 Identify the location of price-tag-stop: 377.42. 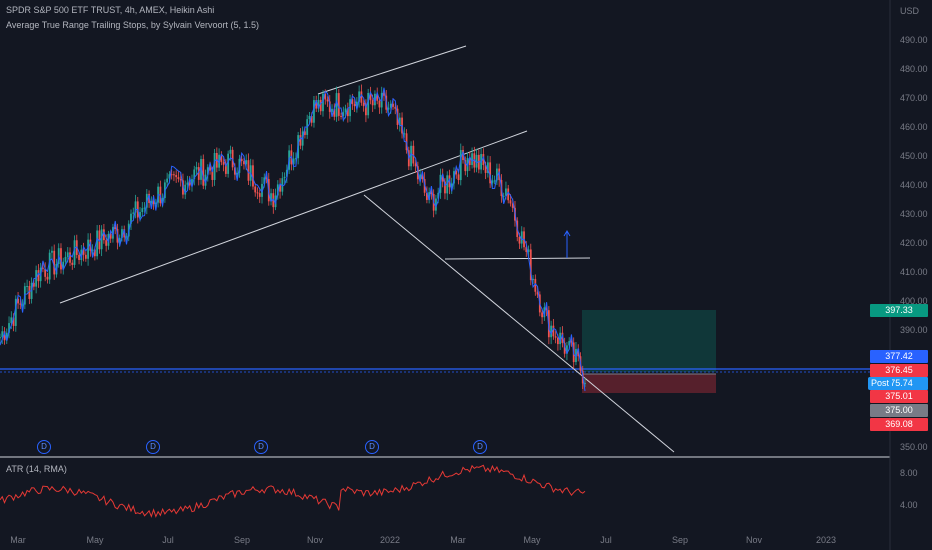
(899, 356).